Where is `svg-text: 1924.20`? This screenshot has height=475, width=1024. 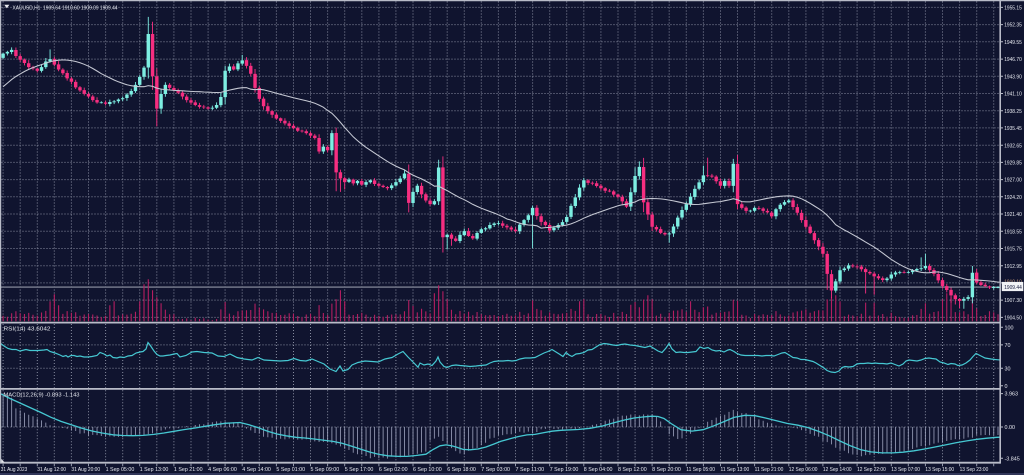 svg-text: 1924.20 is located at coordinates (1013, 198).